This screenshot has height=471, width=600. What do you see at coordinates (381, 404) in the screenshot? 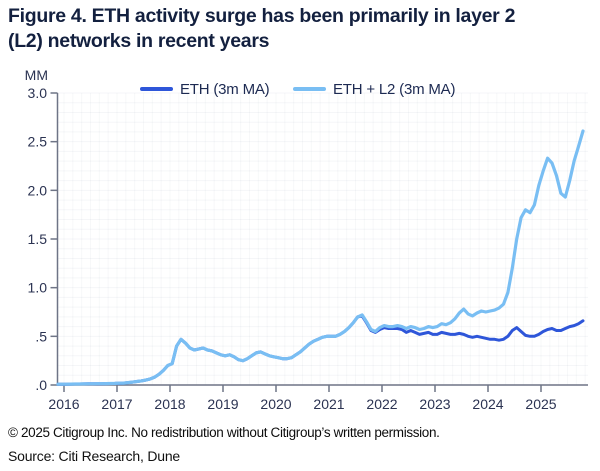
I see `x-tick-label: 2022` at bounding box center [381, 404].